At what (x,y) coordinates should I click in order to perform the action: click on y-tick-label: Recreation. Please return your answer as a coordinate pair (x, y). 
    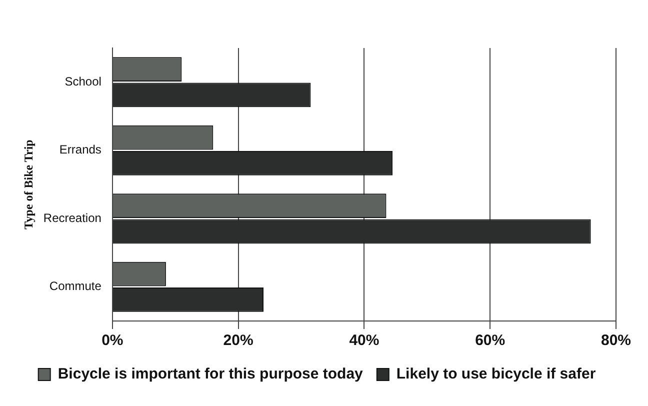
    Looking at the image, I should click on (72, 217).